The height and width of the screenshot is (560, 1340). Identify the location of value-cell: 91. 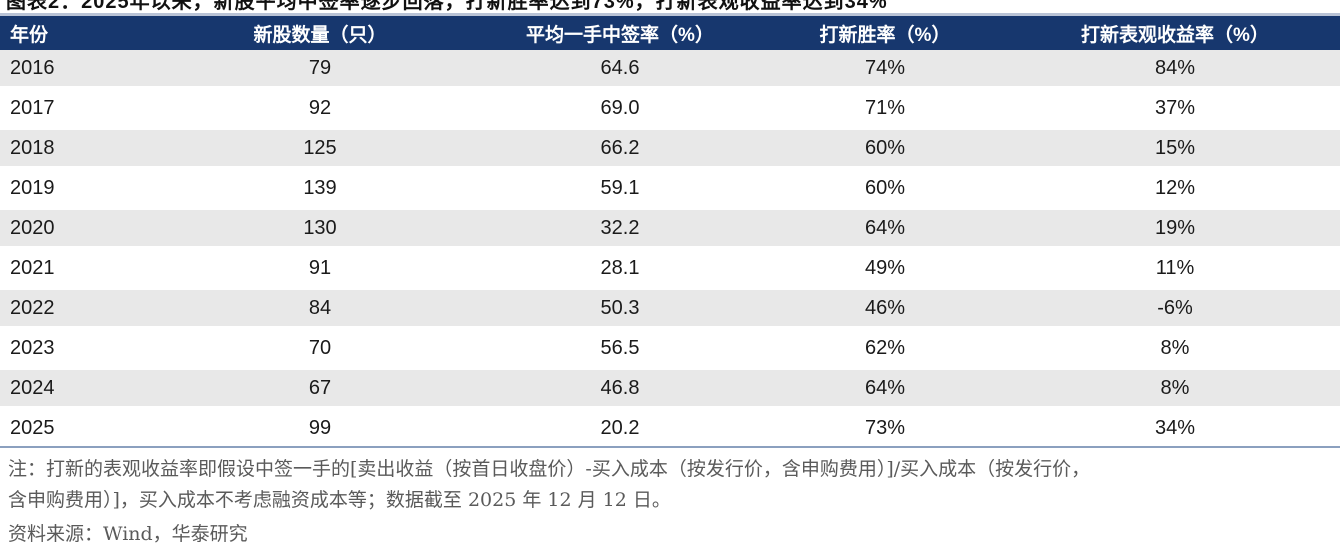
(320, 270).